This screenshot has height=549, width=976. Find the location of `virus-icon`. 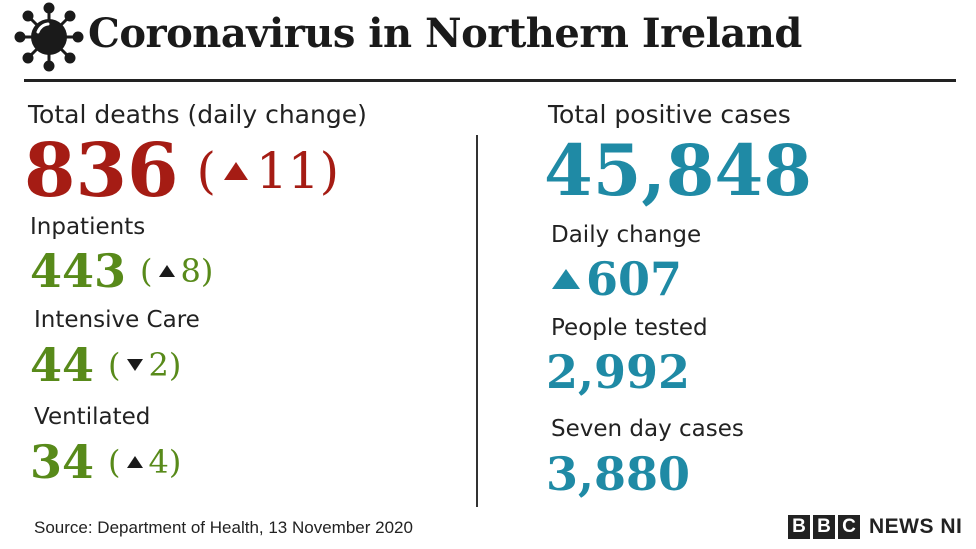

virus-icon is located at coordinates (49, 37).